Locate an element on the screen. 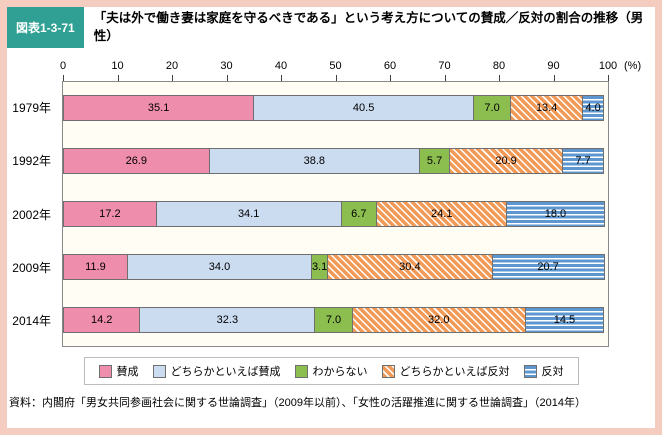 The width and height of the screenshot is (662, 435). bar-segment: 17.2 is located at coordinates (110, 213).